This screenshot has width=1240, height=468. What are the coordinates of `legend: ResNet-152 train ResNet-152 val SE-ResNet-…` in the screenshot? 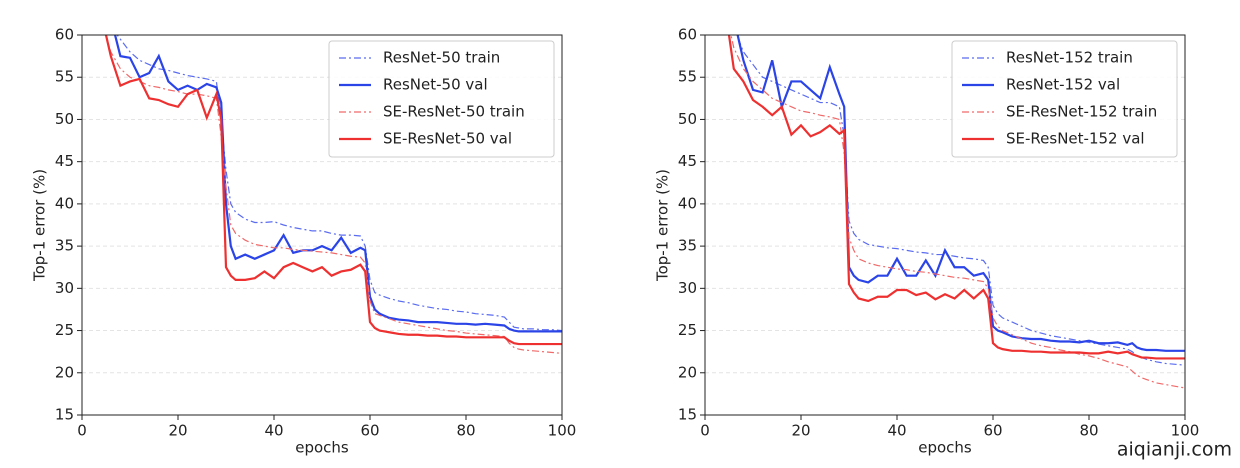 It's located at (1064, 99).